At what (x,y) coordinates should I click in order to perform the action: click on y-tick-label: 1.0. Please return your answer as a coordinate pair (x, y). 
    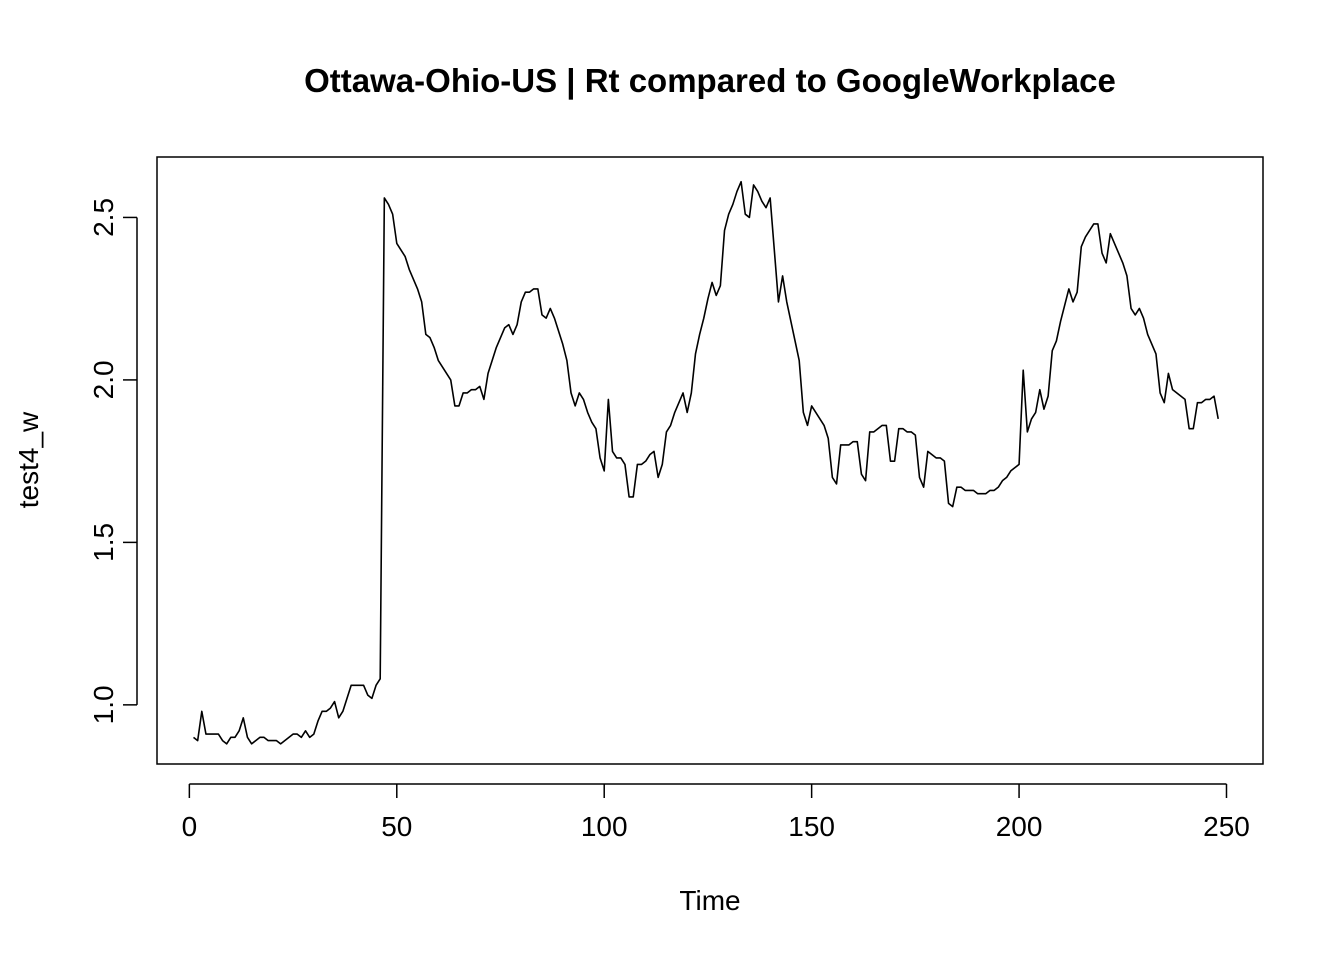
    Looking at the image, I should click on (103, 704).